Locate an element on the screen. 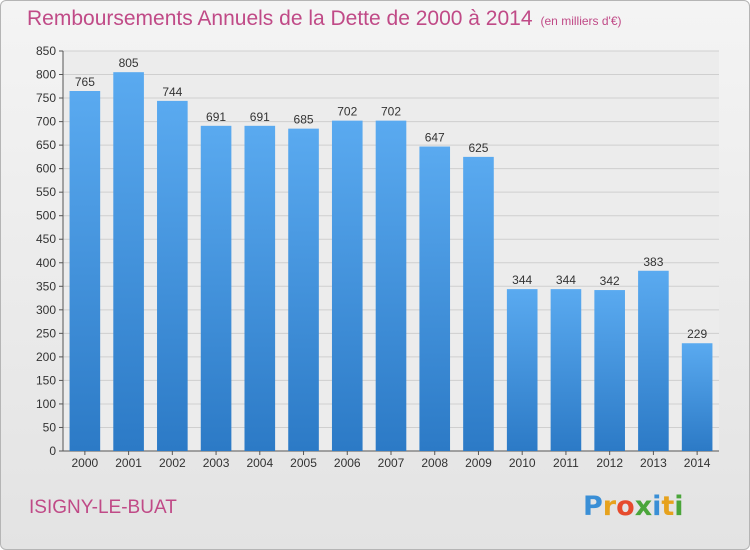 This screenshot has height=550, width=750. x-tick-label: 2006 is located at coordinates (347, 463).